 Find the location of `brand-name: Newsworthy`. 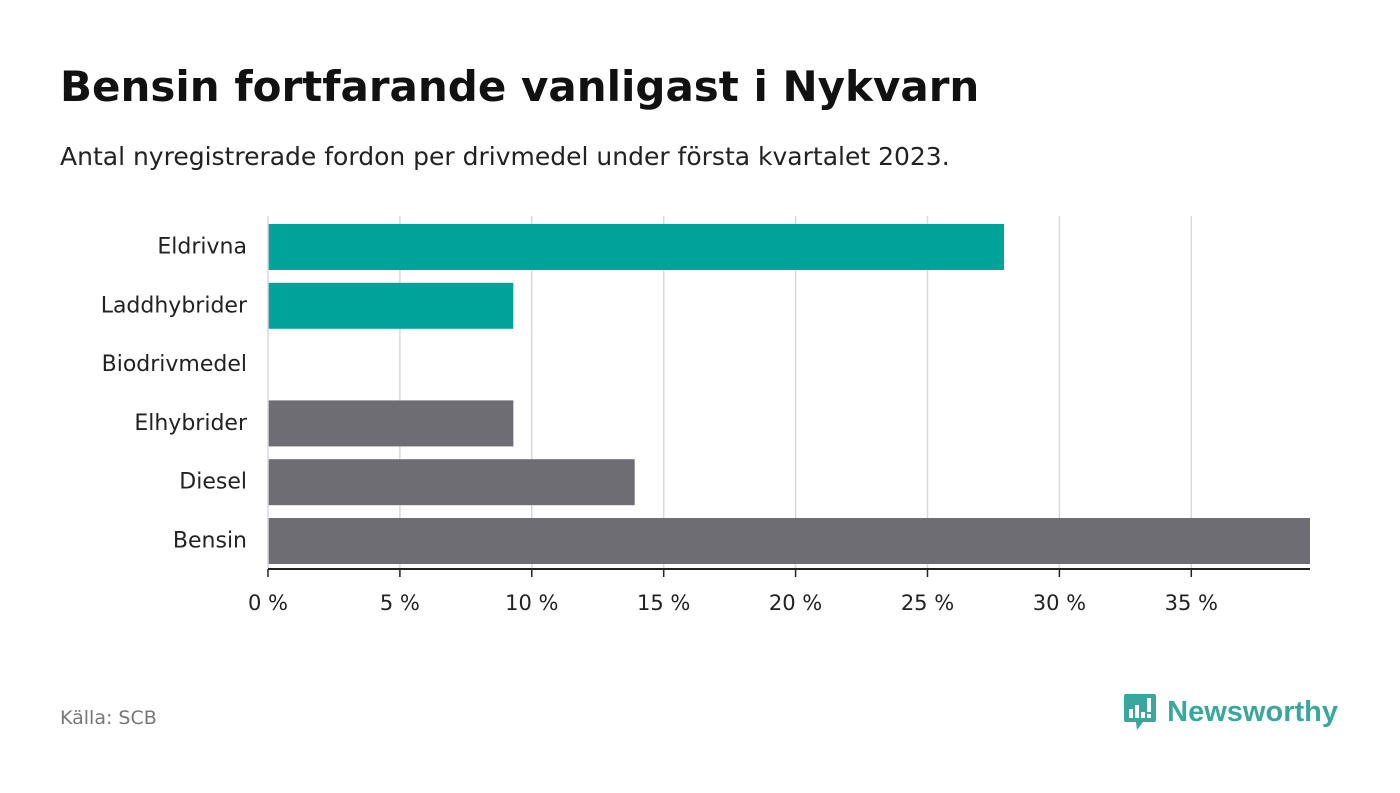

brand-name: Newsworthy is located at coordinates (1252, 711).